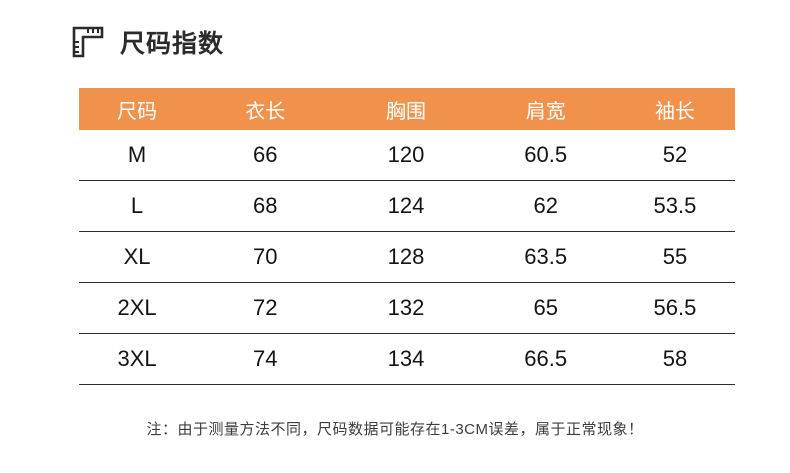 The height and width of the screenshot is (473, 790). Describe the element at coordinates (546, 154) in the screenshot. I see `value-cell: 60.5` at that location.